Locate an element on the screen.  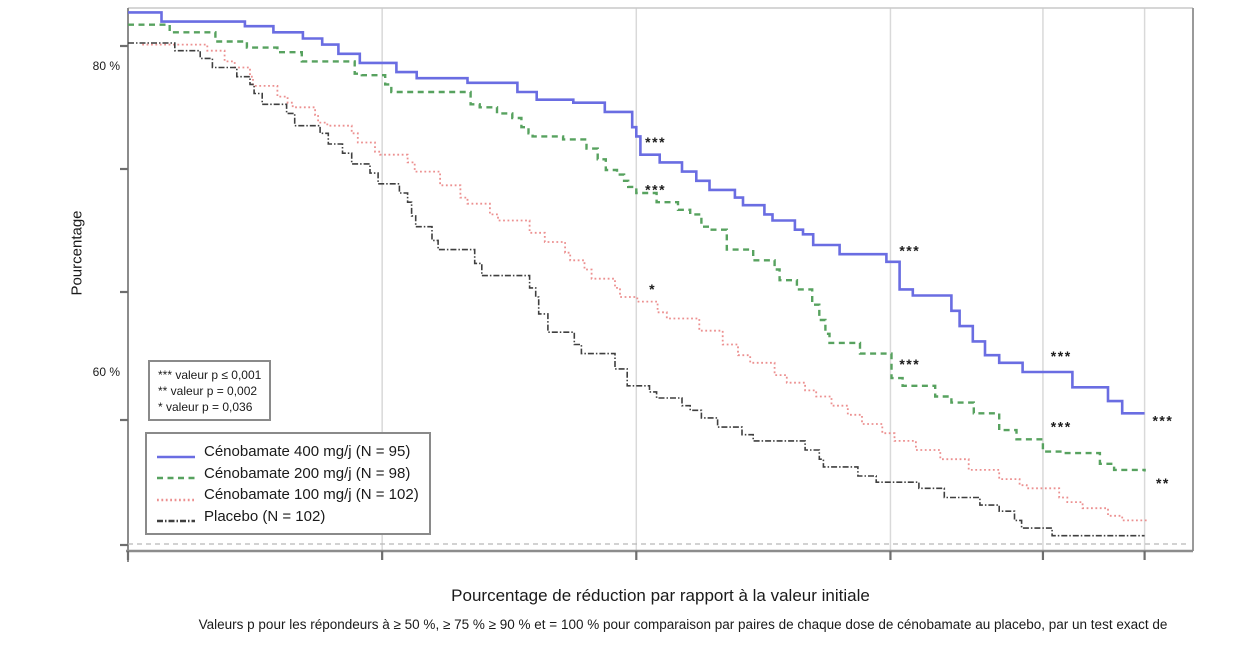
legend-line-sample-solid-icon is located at coordinates (176, 453).